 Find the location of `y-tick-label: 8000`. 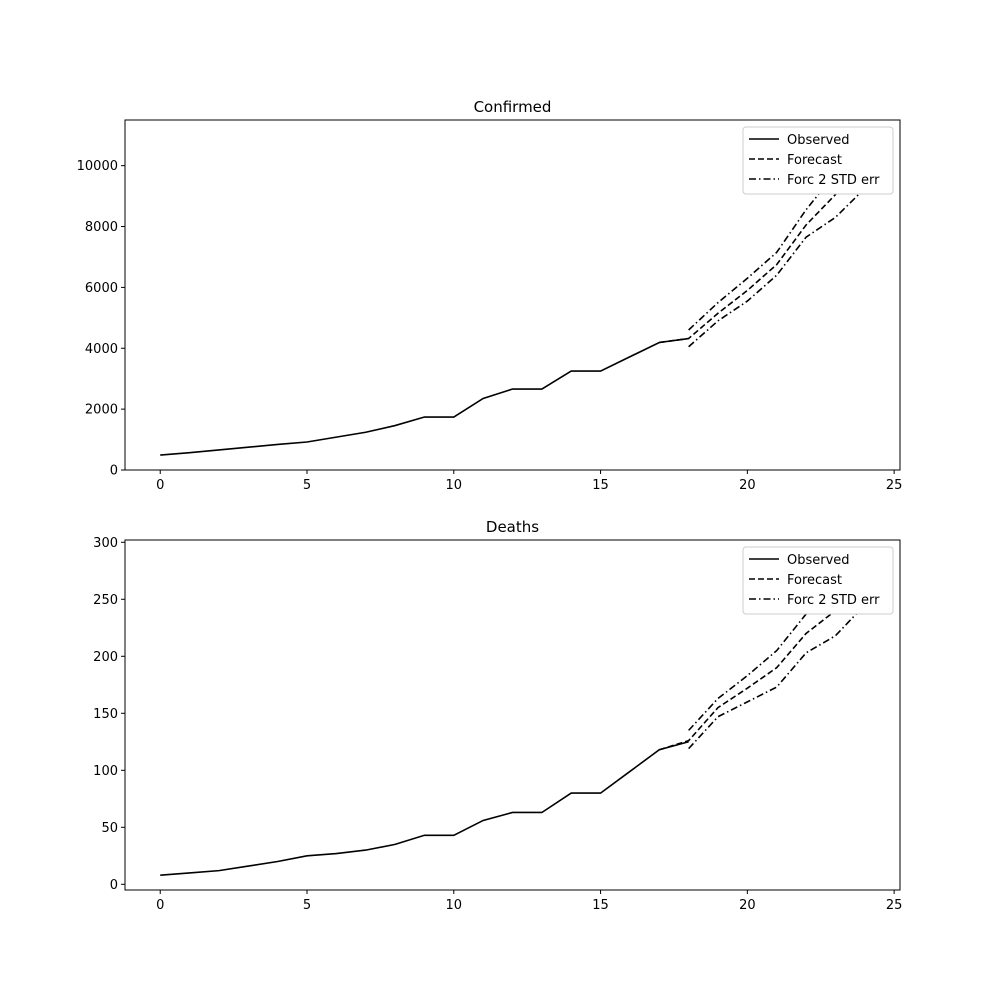

y-tick-label: 8000 is located at coordinates (101, 227).